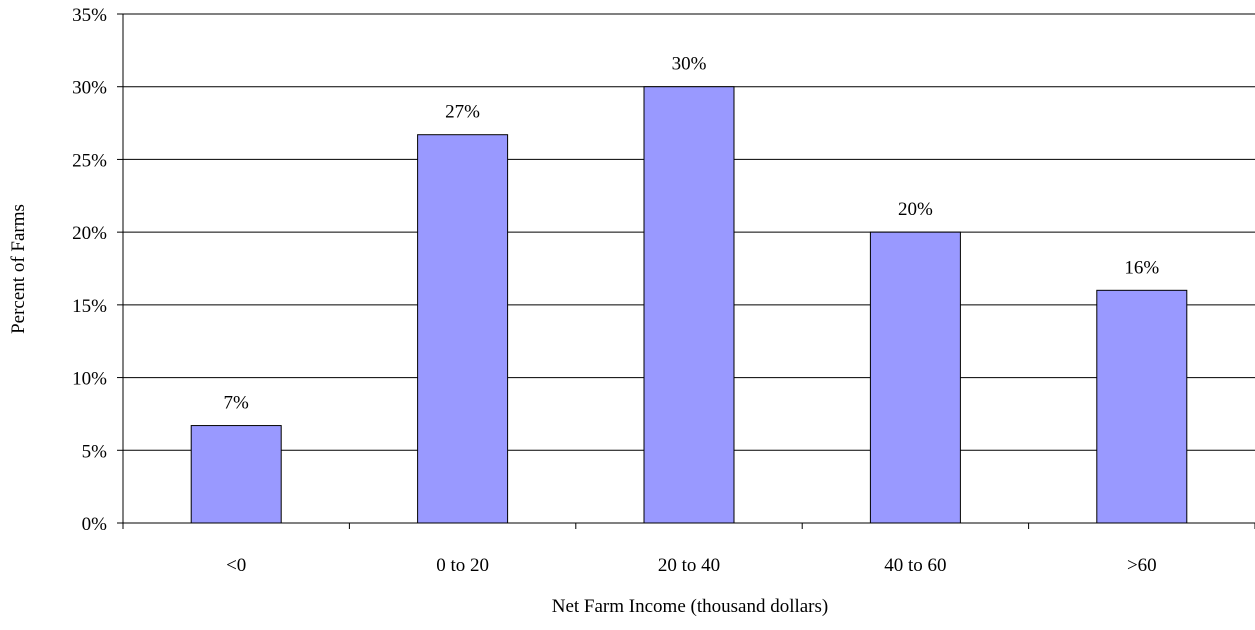 Image resolution: width=1255 pixels, height=630 pixels. Describe the element at coordinates (915, 209) in the screenshot. I see `data-label: 20%` at that location.